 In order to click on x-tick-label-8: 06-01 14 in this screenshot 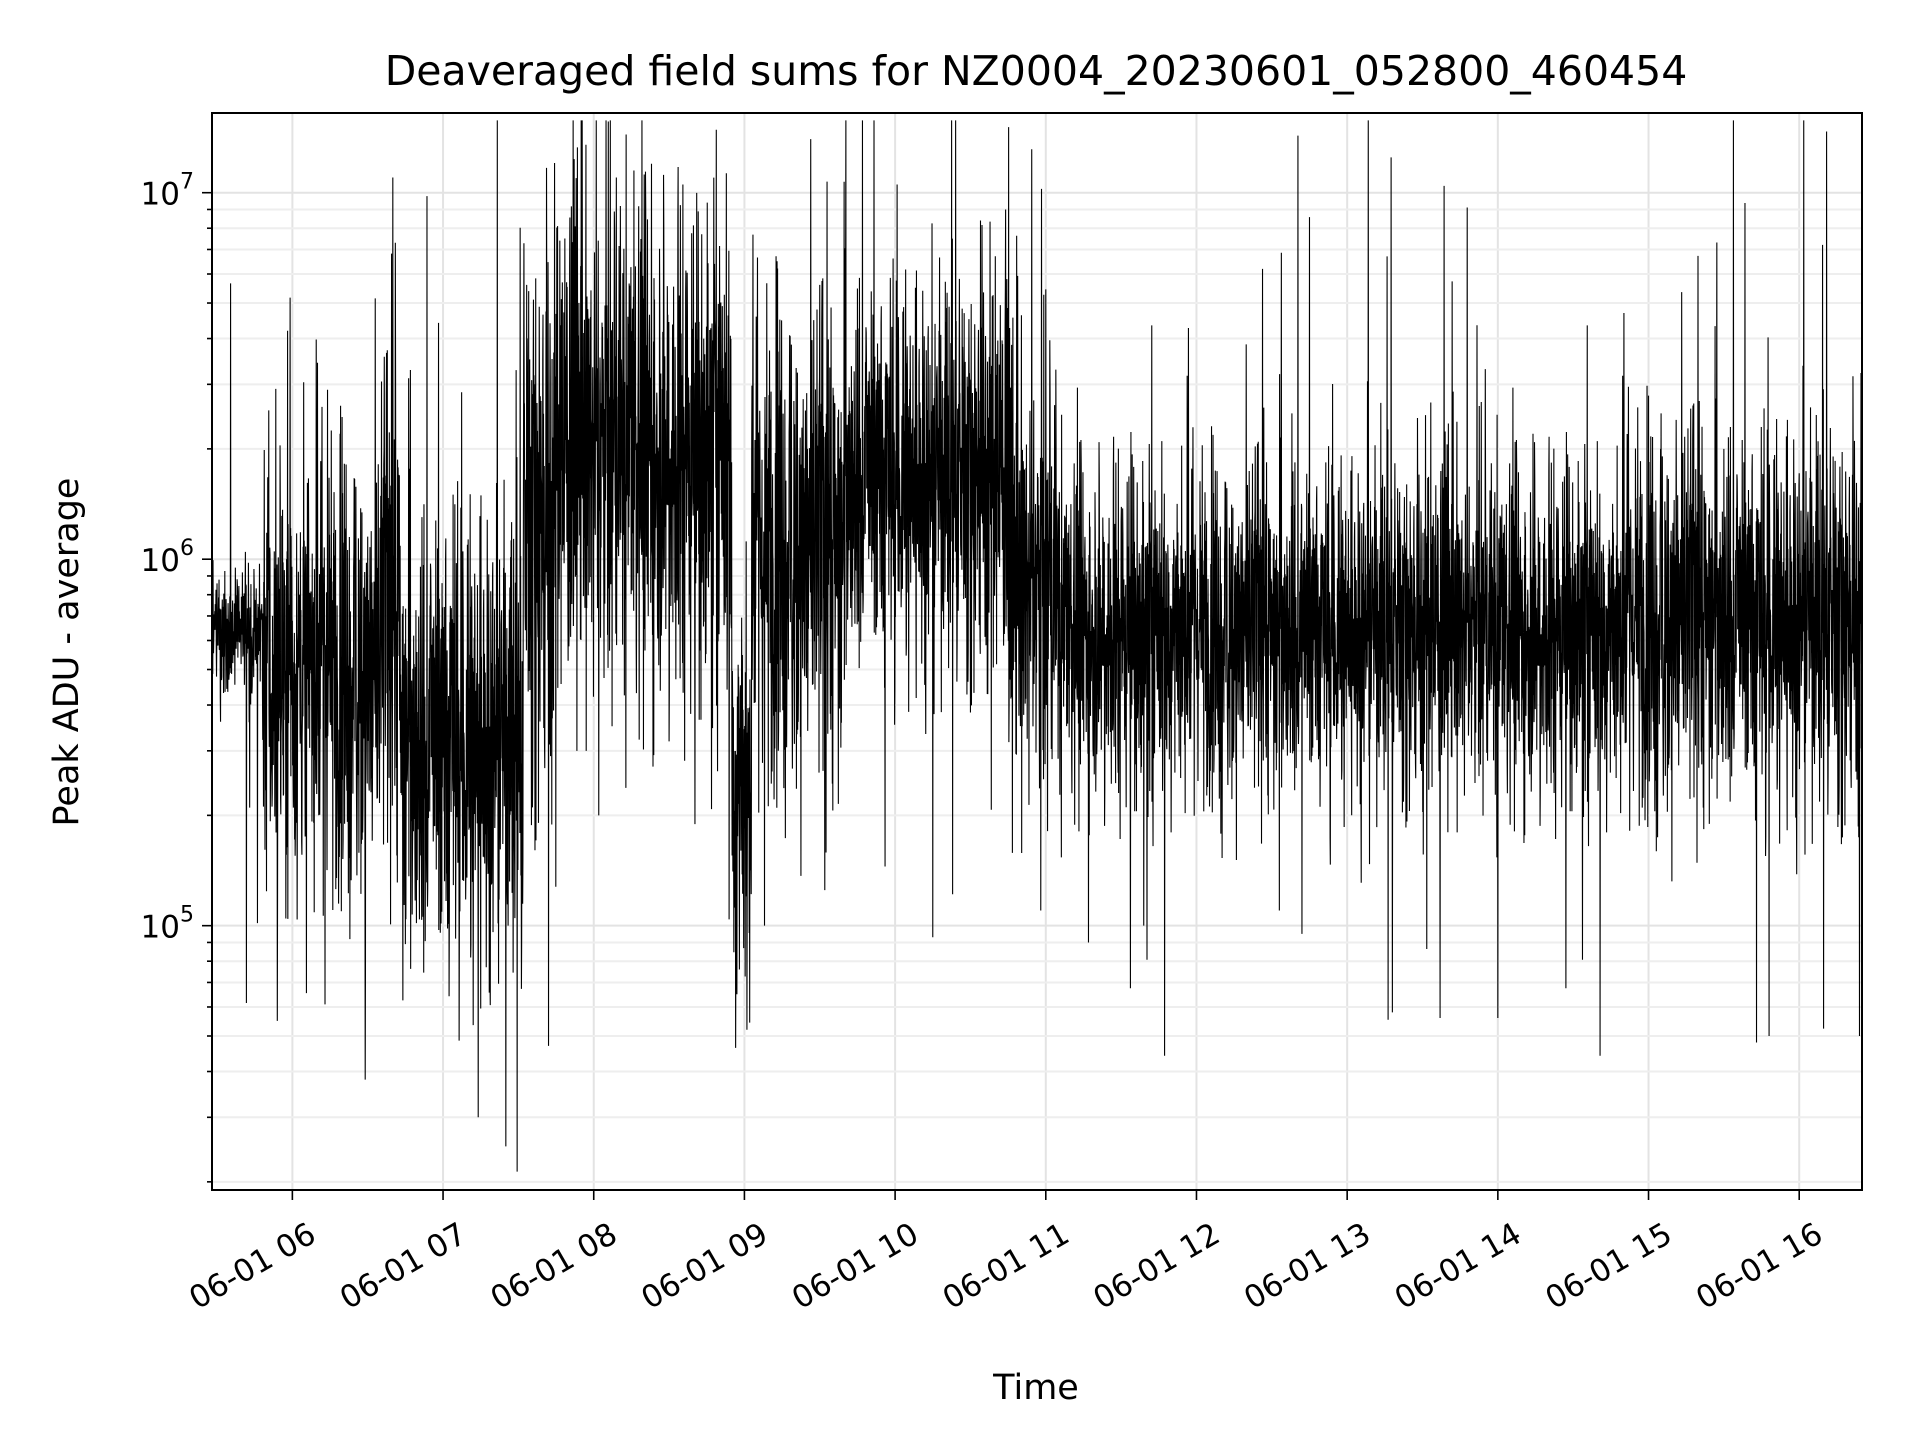, I will do `click(1458, 1266)`.